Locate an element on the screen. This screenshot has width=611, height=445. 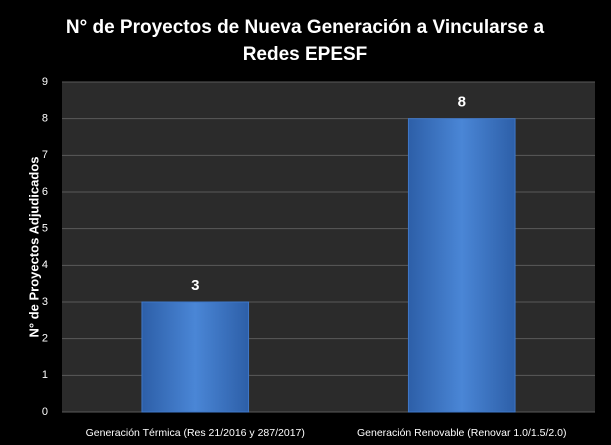
y-tick-label: 8 is located at coordinates (45, 119).